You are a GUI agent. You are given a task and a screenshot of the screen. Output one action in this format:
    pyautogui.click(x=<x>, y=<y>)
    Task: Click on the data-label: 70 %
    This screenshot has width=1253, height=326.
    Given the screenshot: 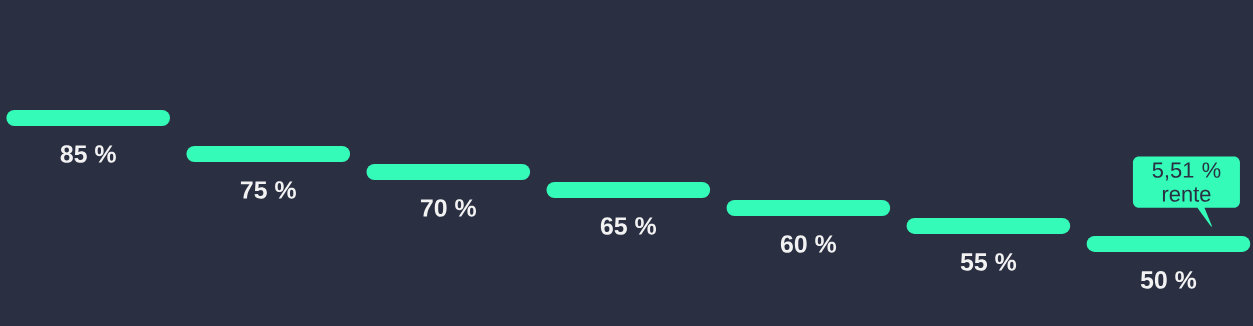 What is the action you would take?
    pyautogui.click(x=448, y=208)
    